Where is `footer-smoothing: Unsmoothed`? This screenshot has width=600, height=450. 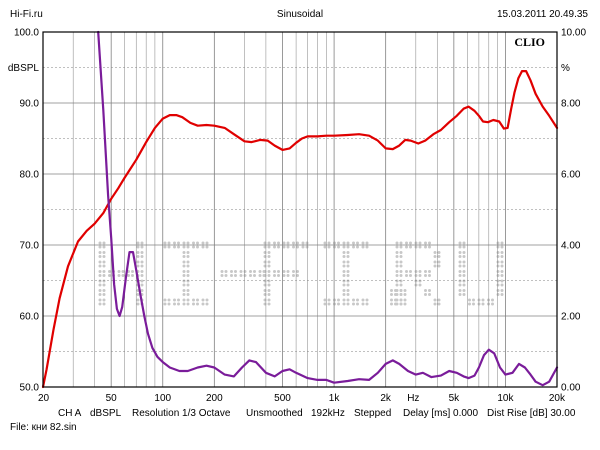 footer-smoothing: Unsmoothed is located at coordinates (274, 413).